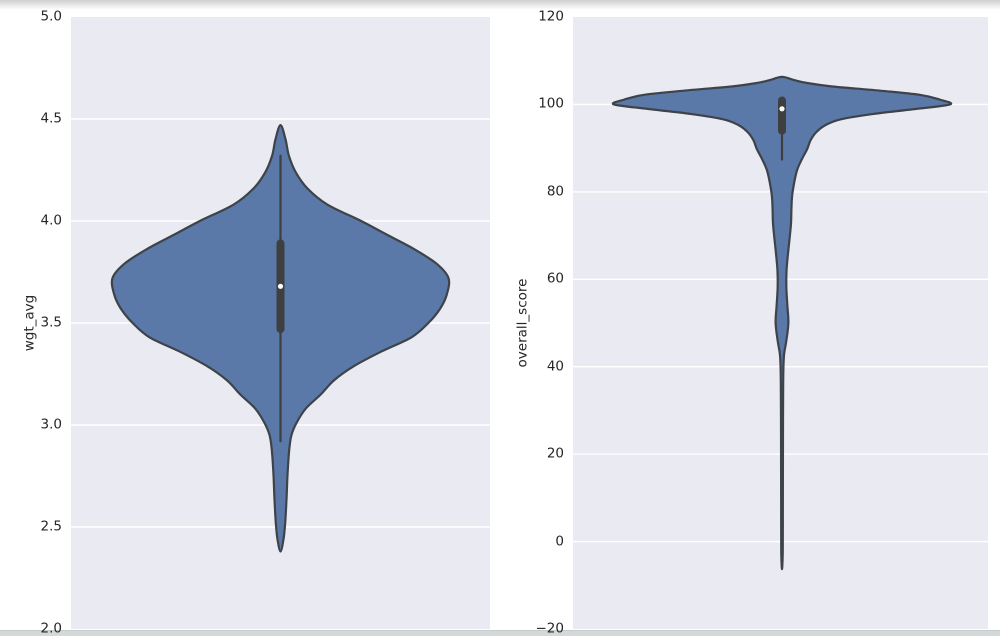 This screenshot has height=636, width=1000. What do you see at coordinates (522, 323) in the screenshot?
I see `y-axis-label-right: overall_score` at bounding box center [522, 323].